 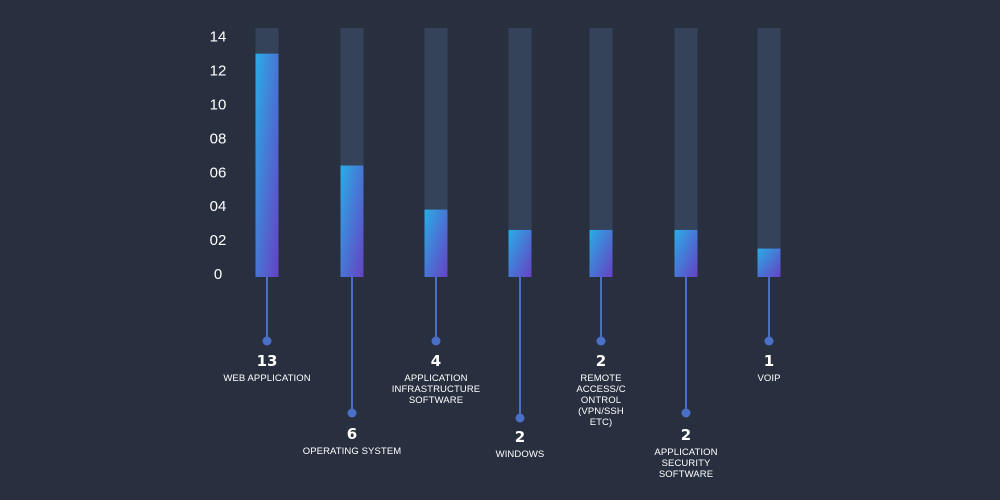 I want to click on y-tick-label: 14, so click(x=218, y=37).